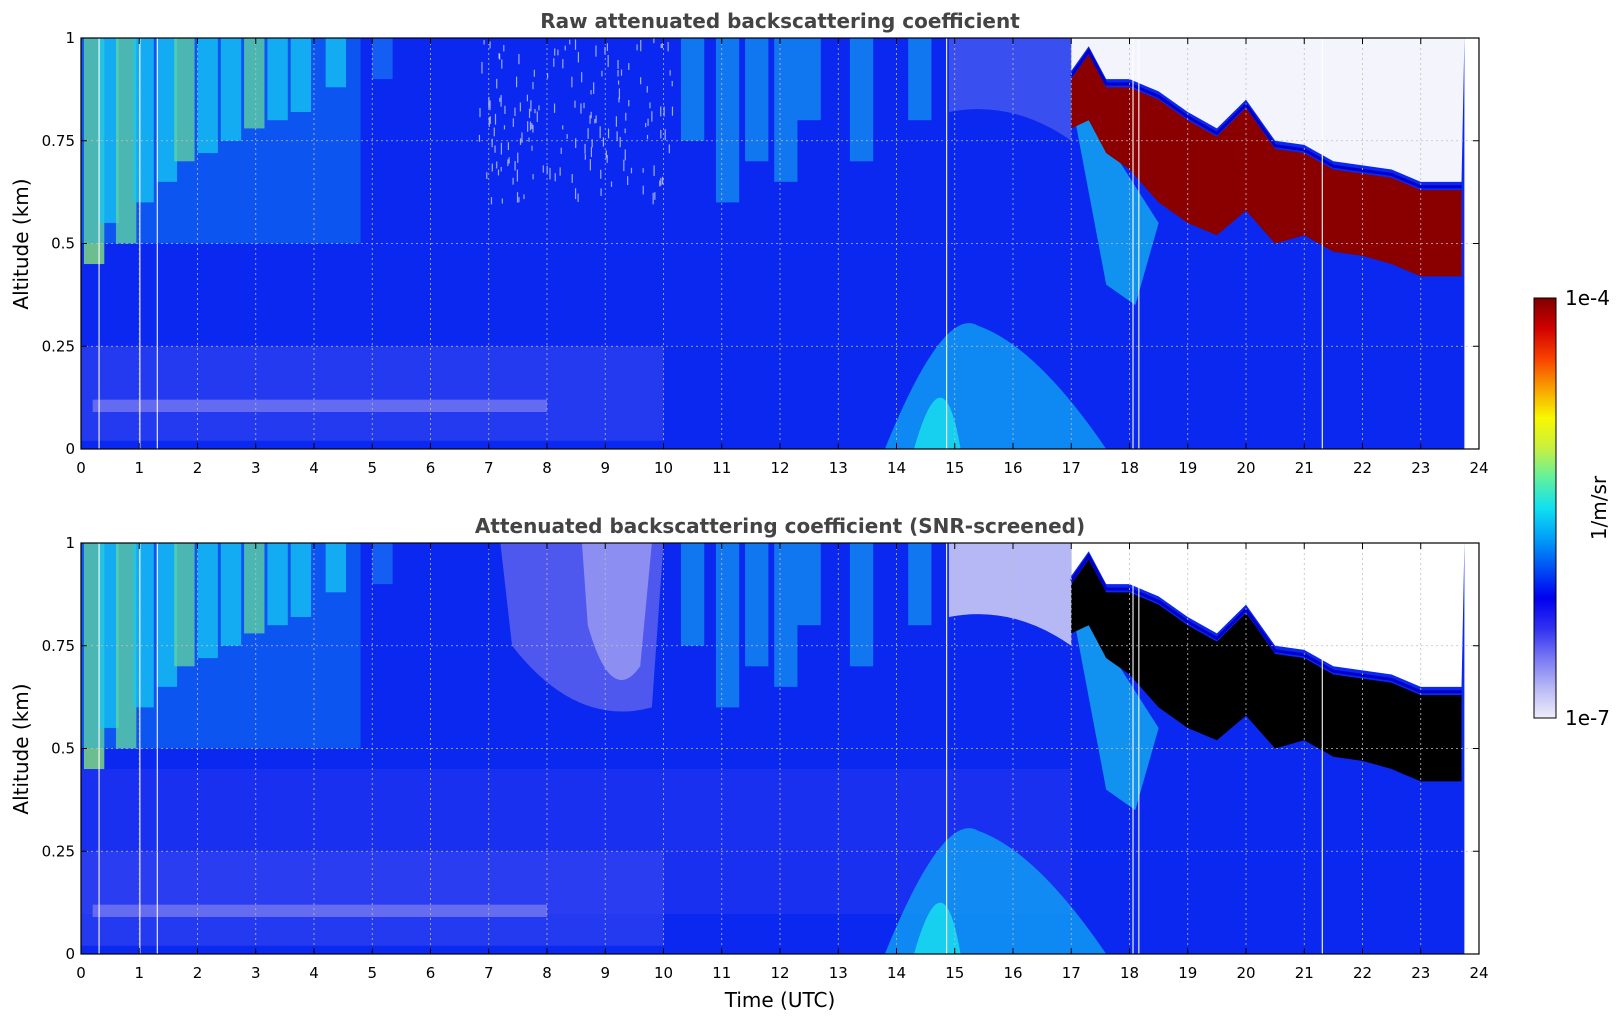  What do you see at coordinates (256, 468) in the screenshot?
I see `x-tick-label: 3` at bounding box center [256, 468].